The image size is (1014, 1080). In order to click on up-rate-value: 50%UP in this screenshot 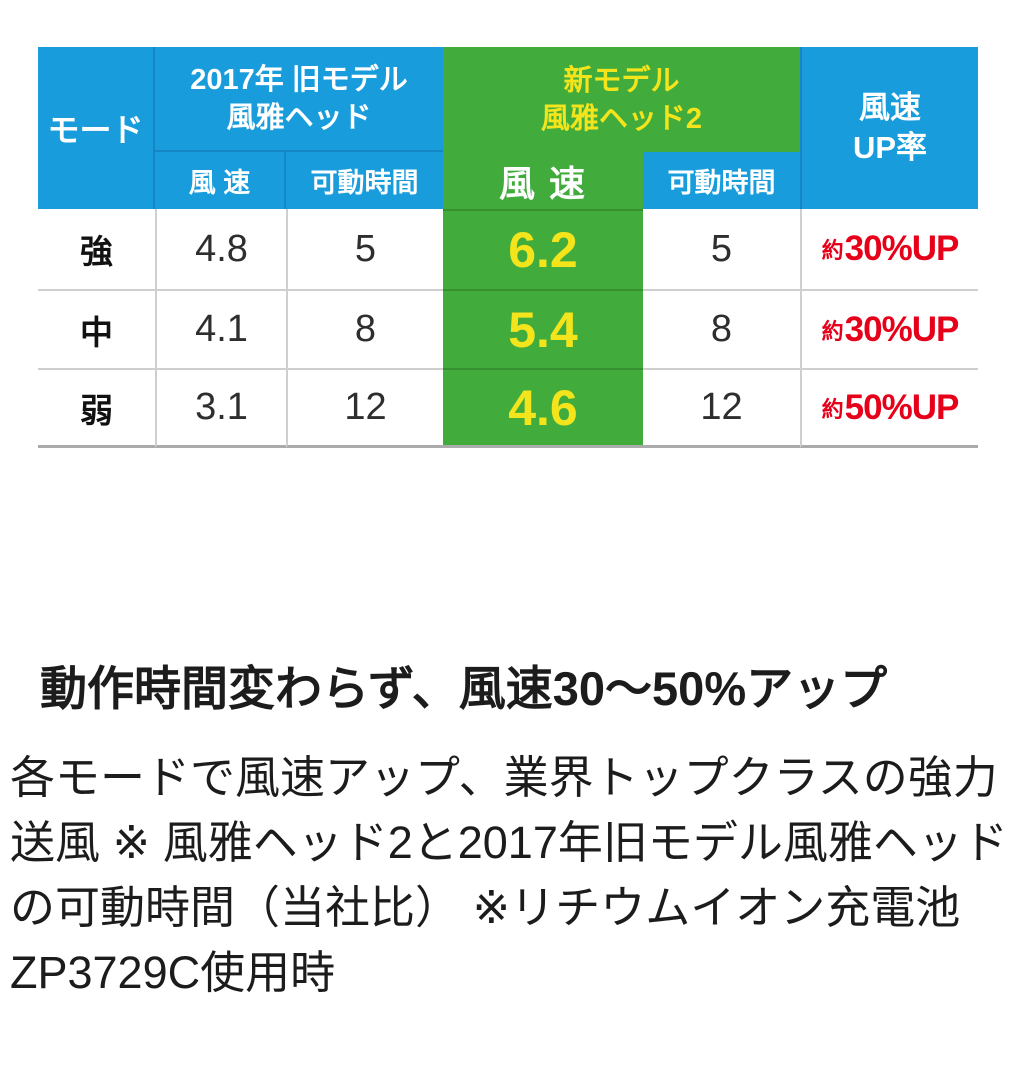, I will do `click(902, 407)`.